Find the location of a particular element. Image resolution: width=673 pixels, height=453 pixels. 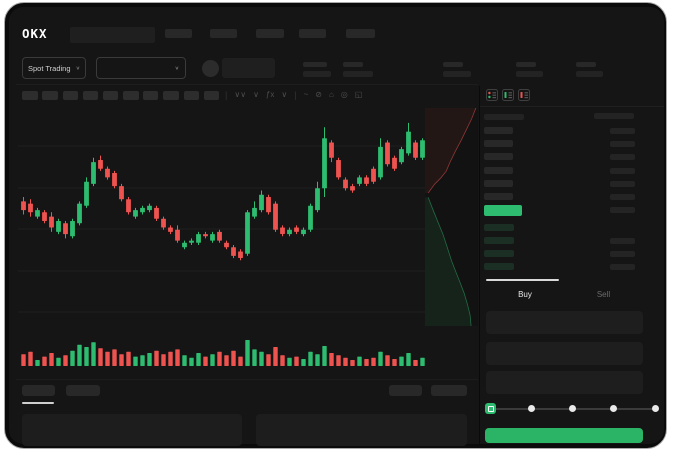

okx-logo: OKX is located at coordinates (35, 33).